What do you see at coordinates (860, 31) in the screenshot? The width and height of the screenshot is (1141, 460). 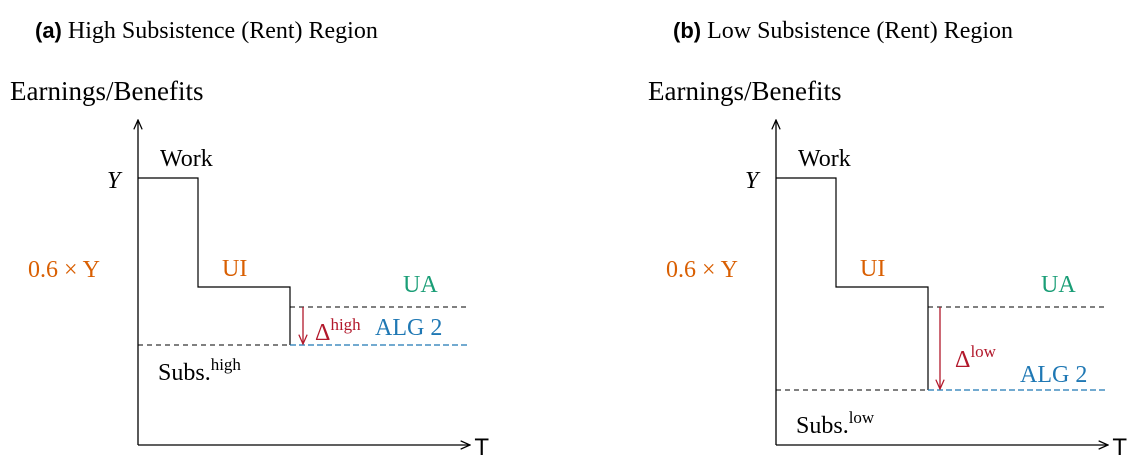 I see `caption-text: Low Subsistence (Rent) Region` at bounding box center [860, 31].